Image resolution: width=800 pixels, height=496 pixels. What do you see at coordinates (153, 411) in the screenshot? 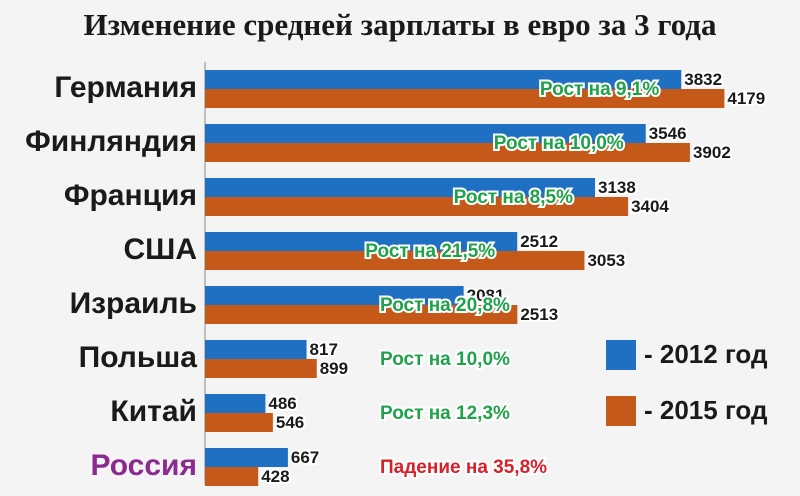
I see `category-label: Китай` at bounding box center [153, 411].